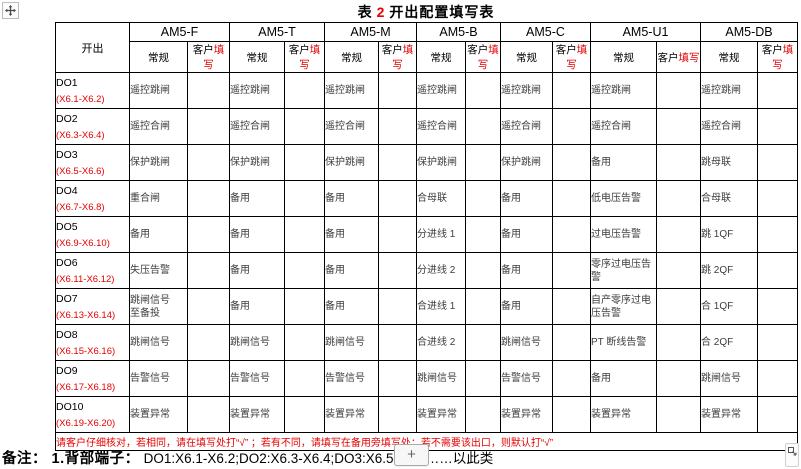 This screenshot has height=469, width=801. I want to click on table-row: DO5 (X6.9-X6.10) 备用 备用 备用 分进线 1 备用 过电压告警跳 1QF, so click(426, 234).